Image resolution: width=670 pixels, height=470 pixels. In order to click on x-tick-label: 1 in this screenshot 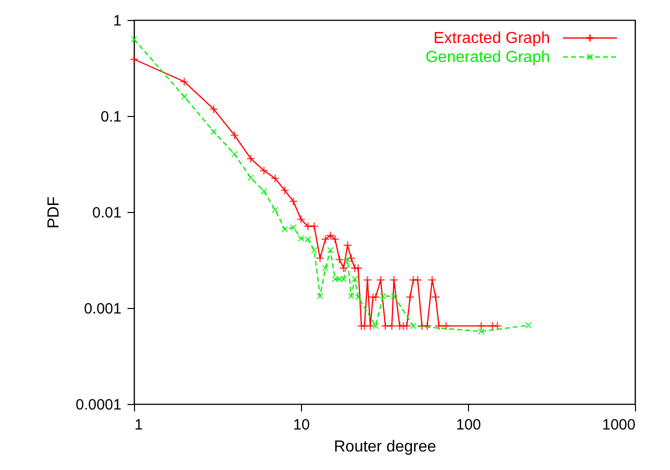, I will do `click(138, 425)`.